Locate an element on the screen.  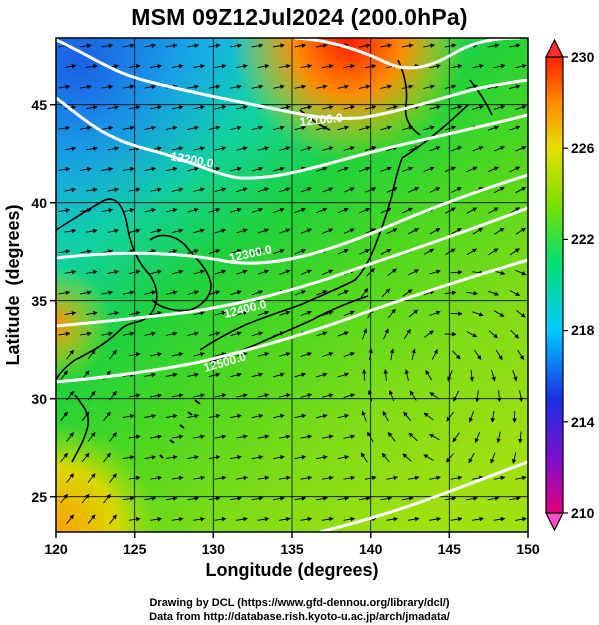
colorbar-label: 226 is located at coordinates (583, 148).